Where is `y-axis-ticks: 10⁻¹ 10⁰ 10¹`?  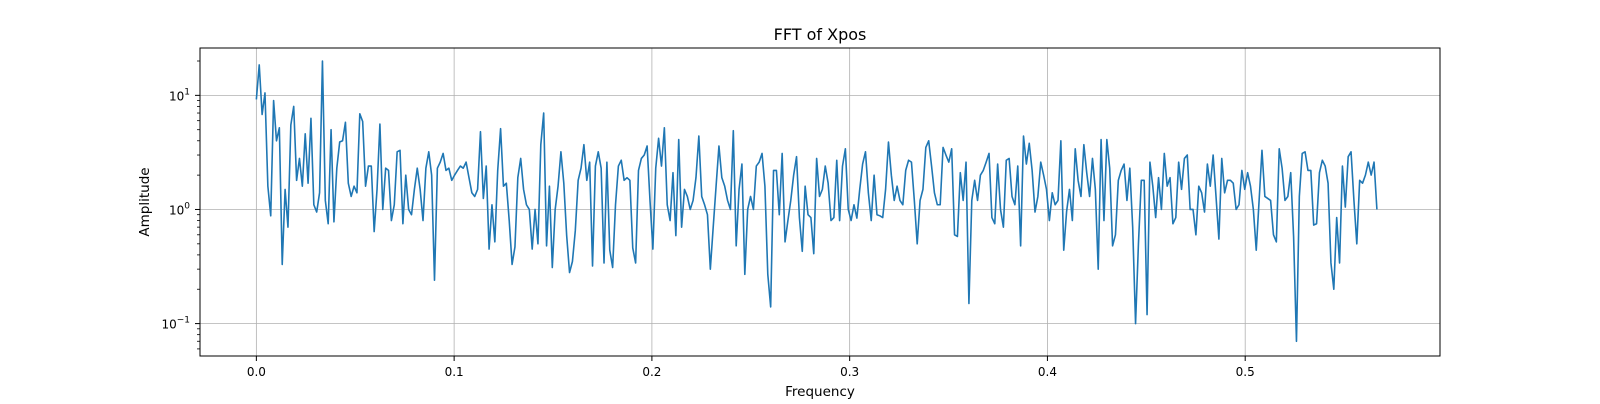 y-axis-ticks: 10⁻¹ 10⁰ 10¹ is located at coordinates (180, 205).